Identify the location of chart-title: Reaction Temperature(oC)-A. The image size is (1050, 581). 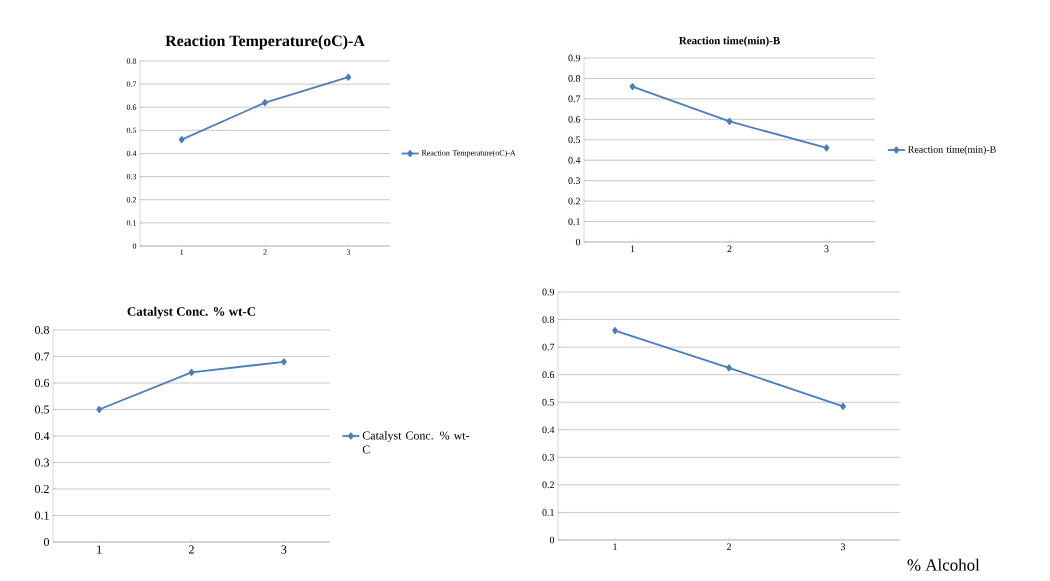
(265, 42).